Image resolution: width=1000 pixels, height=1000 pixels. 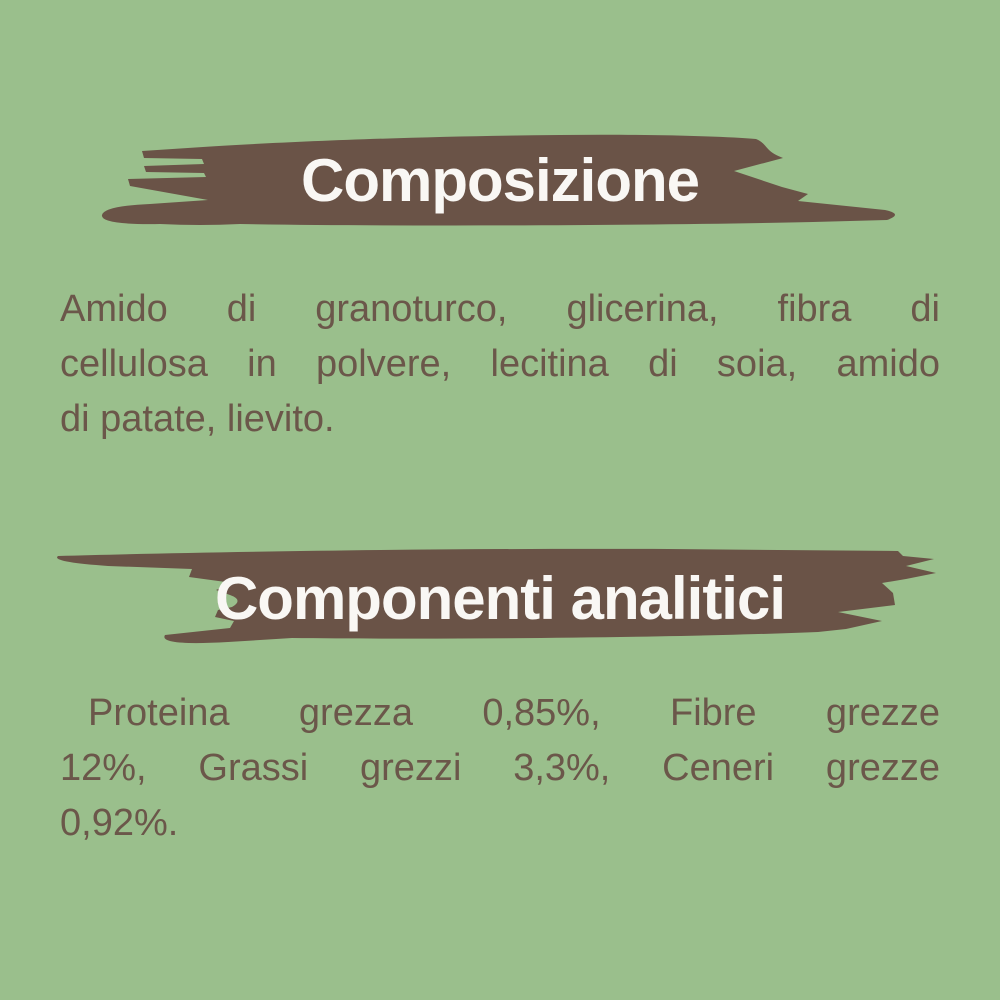 I want to click on composition-banner: Composizione, so click(x=495, y=180).